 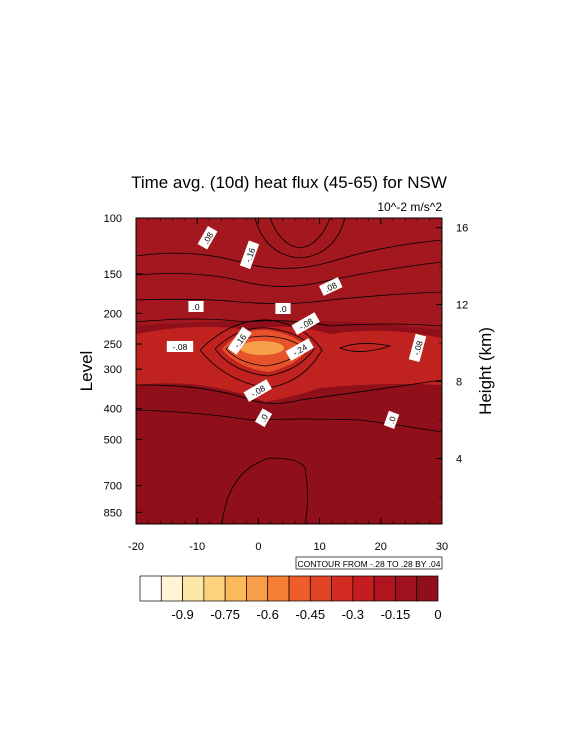 What do you see at coordinates (462, 229) in the screenshot?
I see `y-right-tick-label: 16` at bounding box center [462, 229].